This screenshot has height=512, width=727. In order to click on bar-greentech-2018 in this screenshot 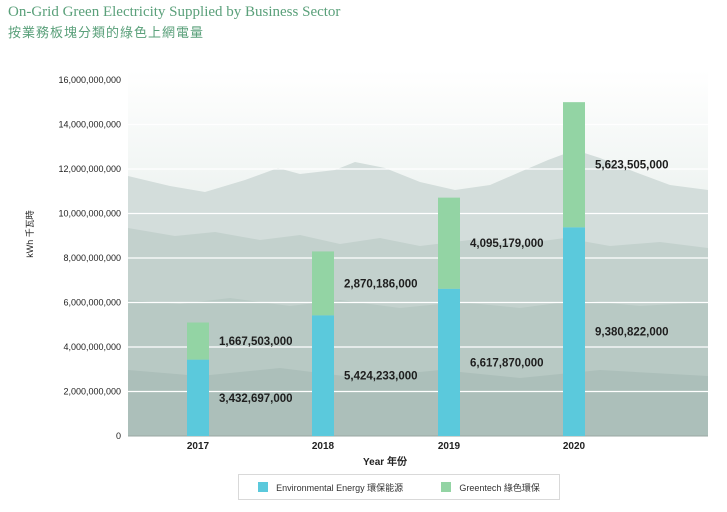, I will do `click(323, 283)`.